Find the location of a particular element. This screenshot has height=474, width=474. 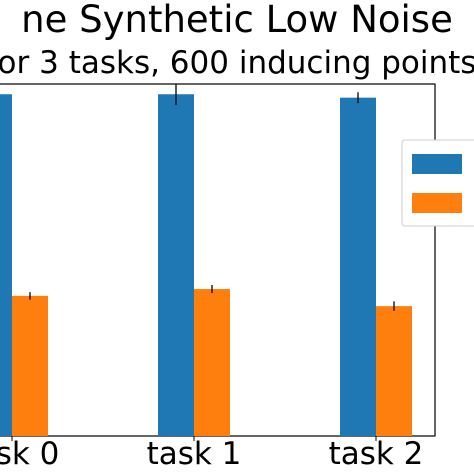

chart-subtitle: or 3 tasks, 600 inducing points is located at coordinates (237, 63).